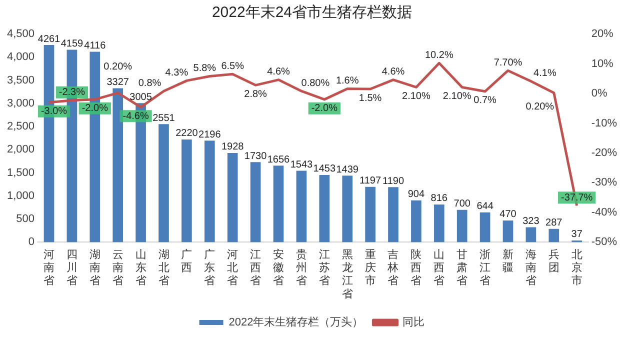  What do you see at coordinates (604, 123) in the screenshot?
I see `y2-tick-label: -10%` at bounding box center [604, 123].